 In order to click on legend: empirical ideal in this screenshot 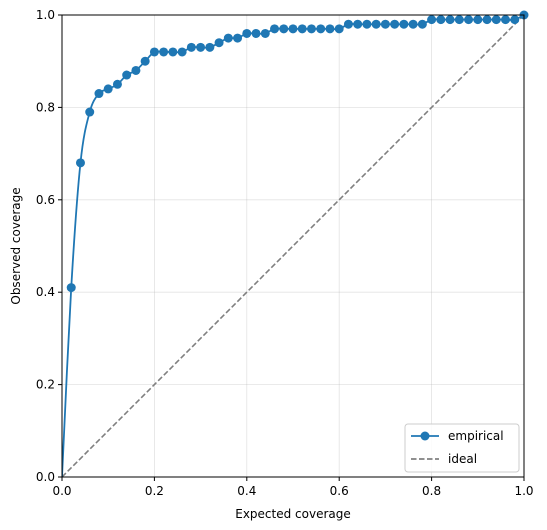, I will do `click(462, 448)`.